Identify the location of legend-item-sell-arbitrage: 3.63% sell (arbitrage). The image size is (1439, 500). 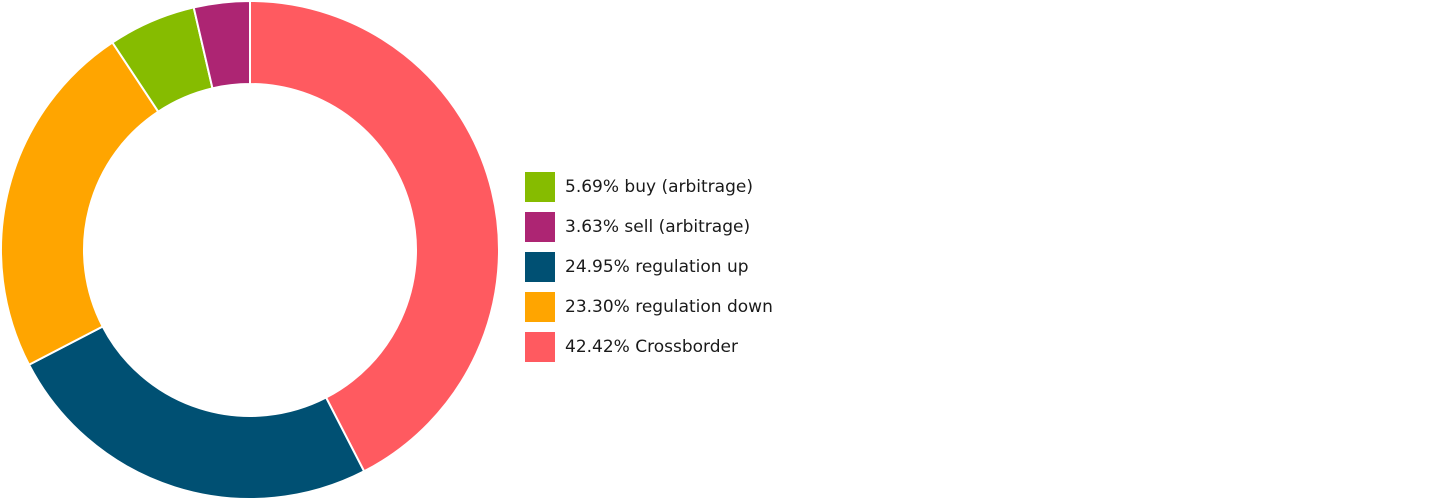
(649, 227).